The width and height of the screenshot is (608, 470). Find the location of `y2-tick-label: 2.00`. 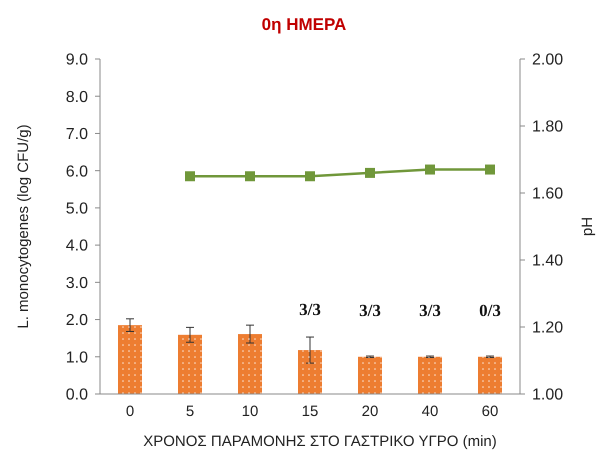

y2-tick-label: 2.00 is located at coordinates (548, 60).